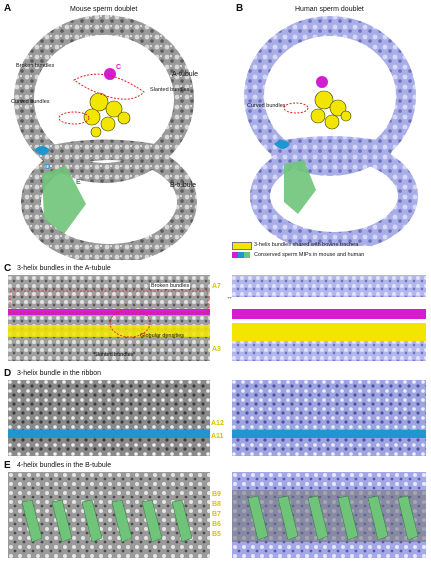 This screenshot has width=431, height=561. Describe the element at coordinates (216, 504) in the screenshot. I see `label-b8: B8` at that location.